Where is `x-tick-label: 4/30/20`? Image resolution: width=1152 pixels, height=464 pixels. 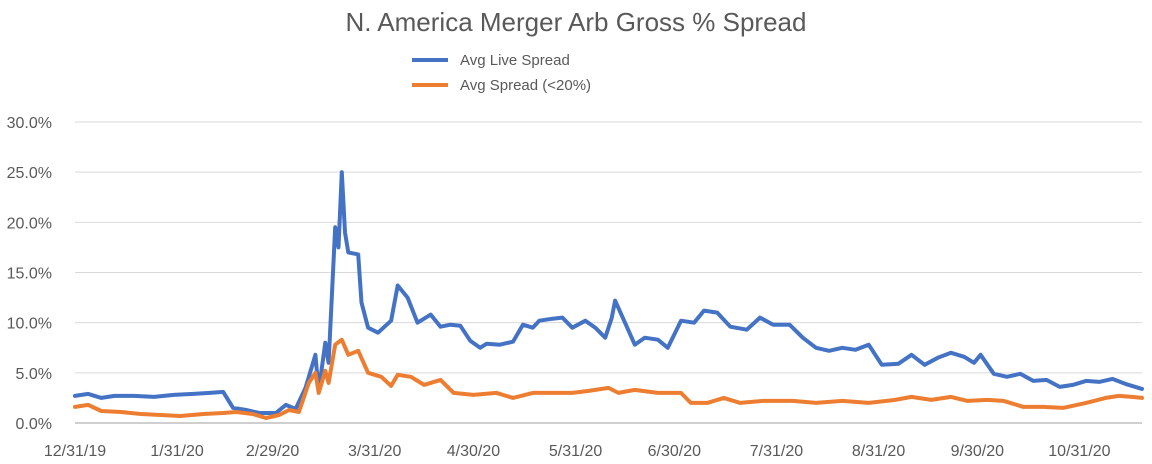
x-tick-label: 4/30/20 is located at coordinates (473, 451).